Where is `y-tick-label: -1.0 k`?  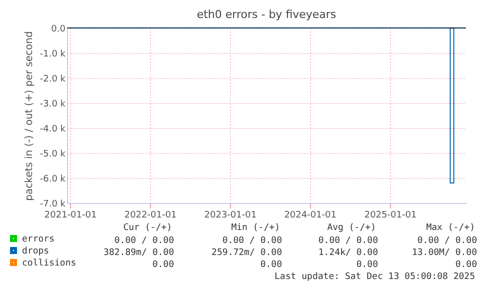
y-tick-label: -1.0 k is located at coordinates (53, 55).